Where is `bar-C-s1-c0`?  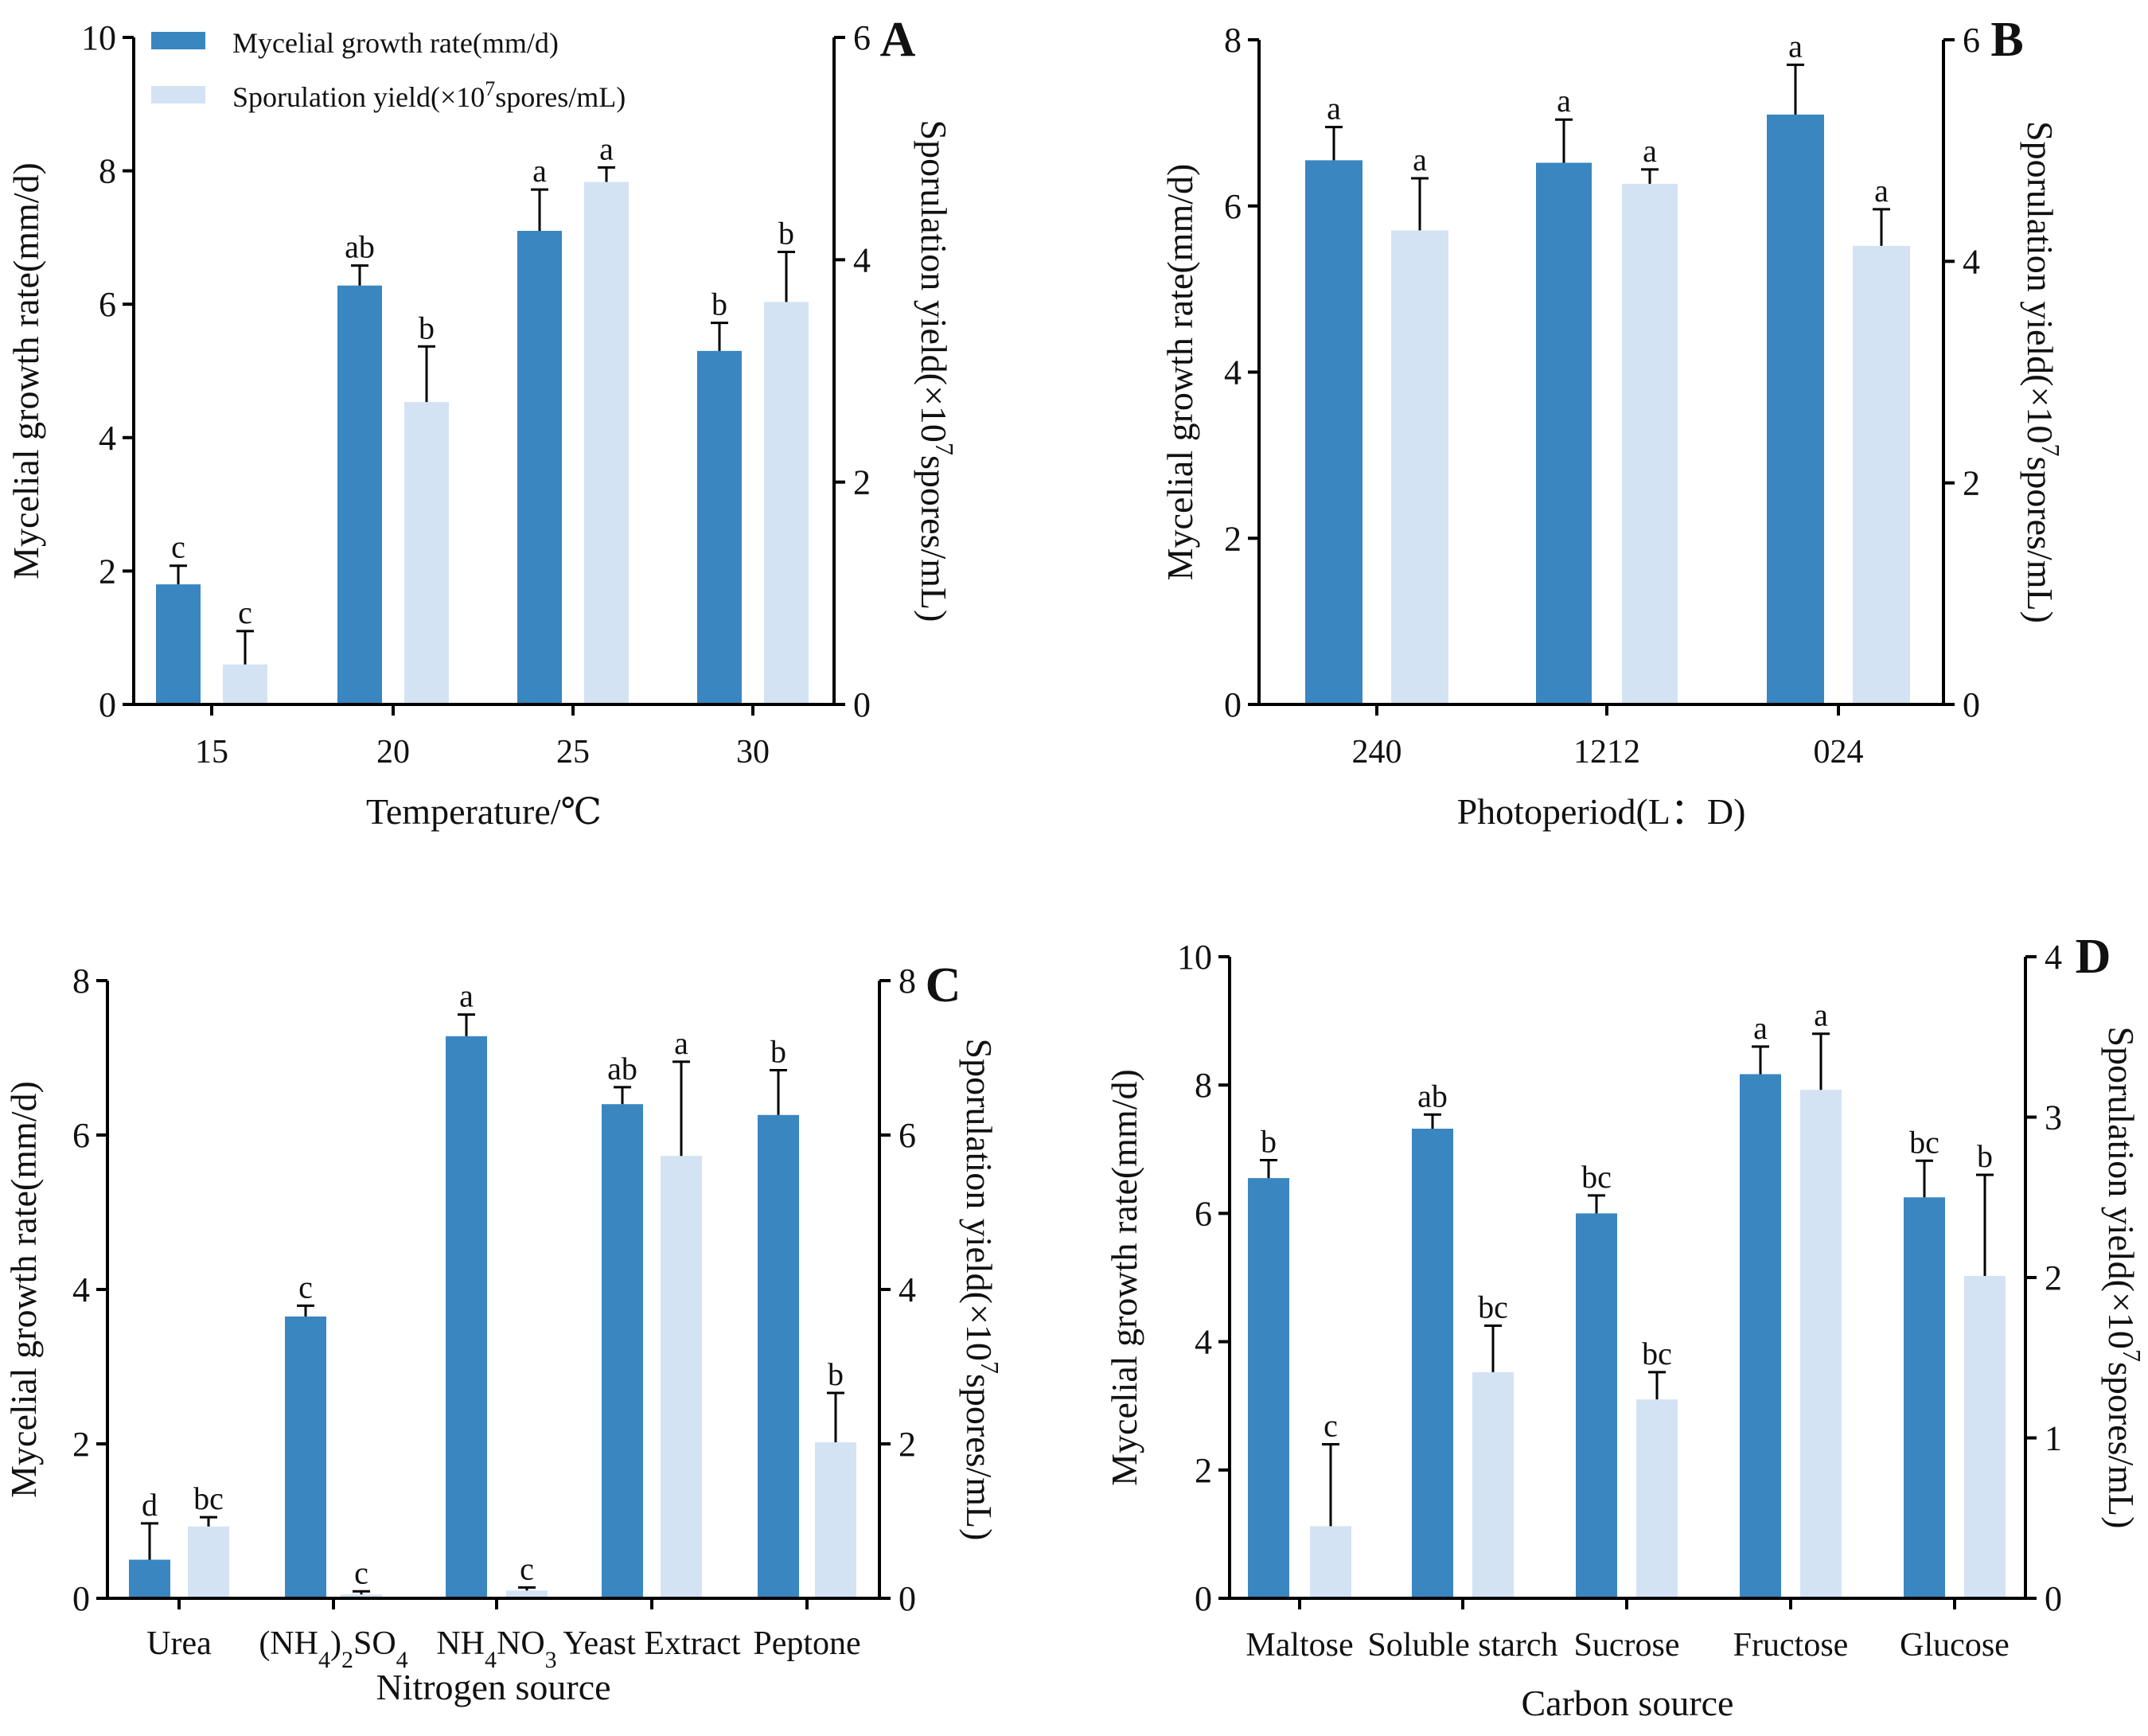 bar-C-s1-c0 is located at coordinates (208, 1562).